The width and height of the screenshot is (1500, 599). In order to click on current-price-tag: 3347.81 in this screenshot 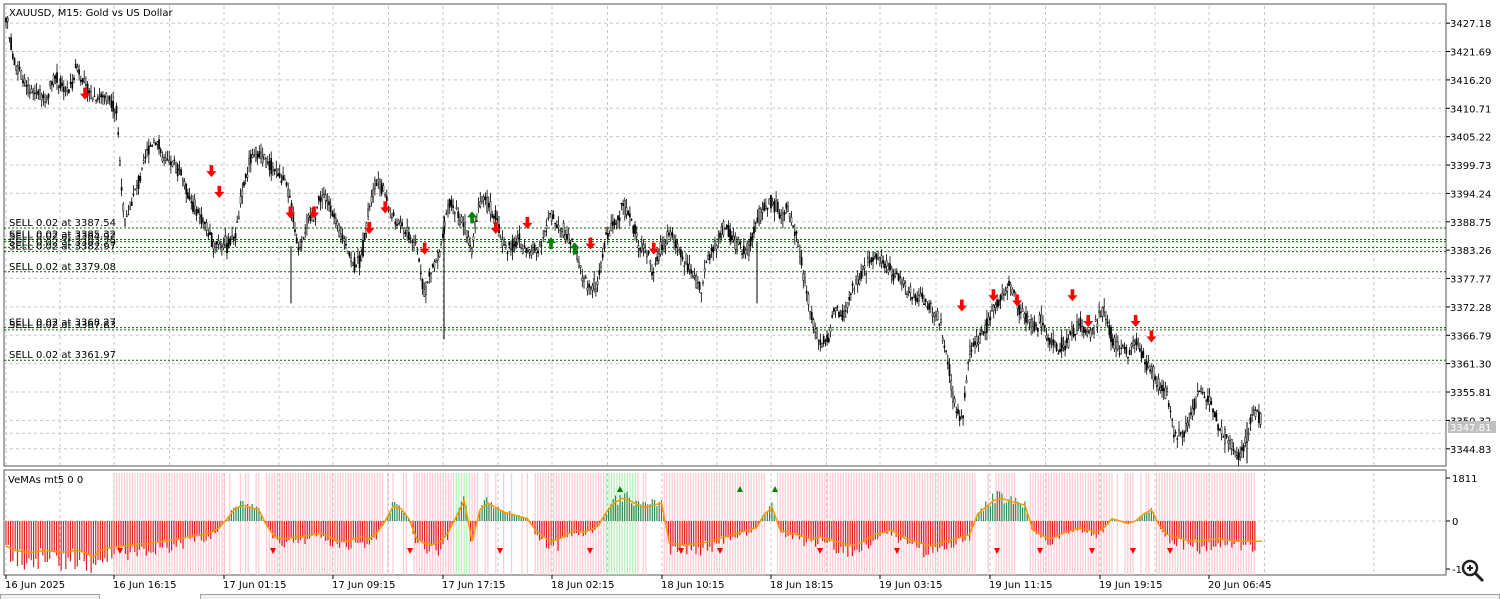, I will do `click(1472, 427)`.